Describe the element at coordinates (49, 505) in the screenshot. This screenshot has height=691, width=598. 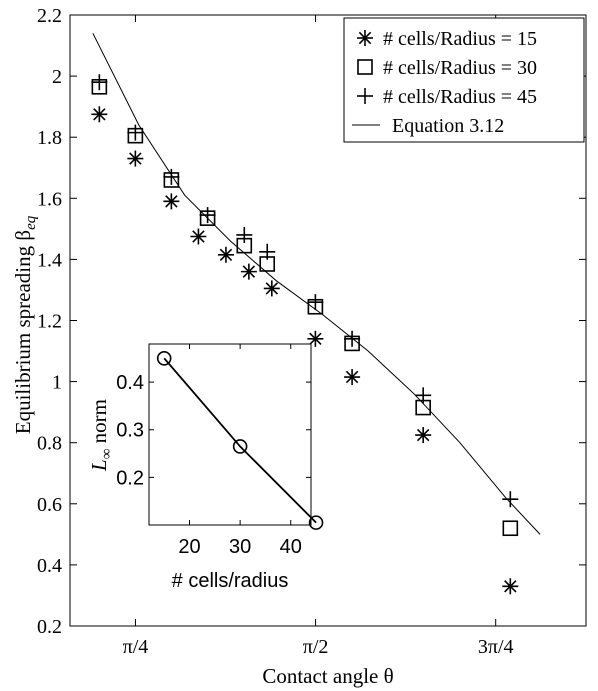
I see `y-tick-label: 0.6` at that location.